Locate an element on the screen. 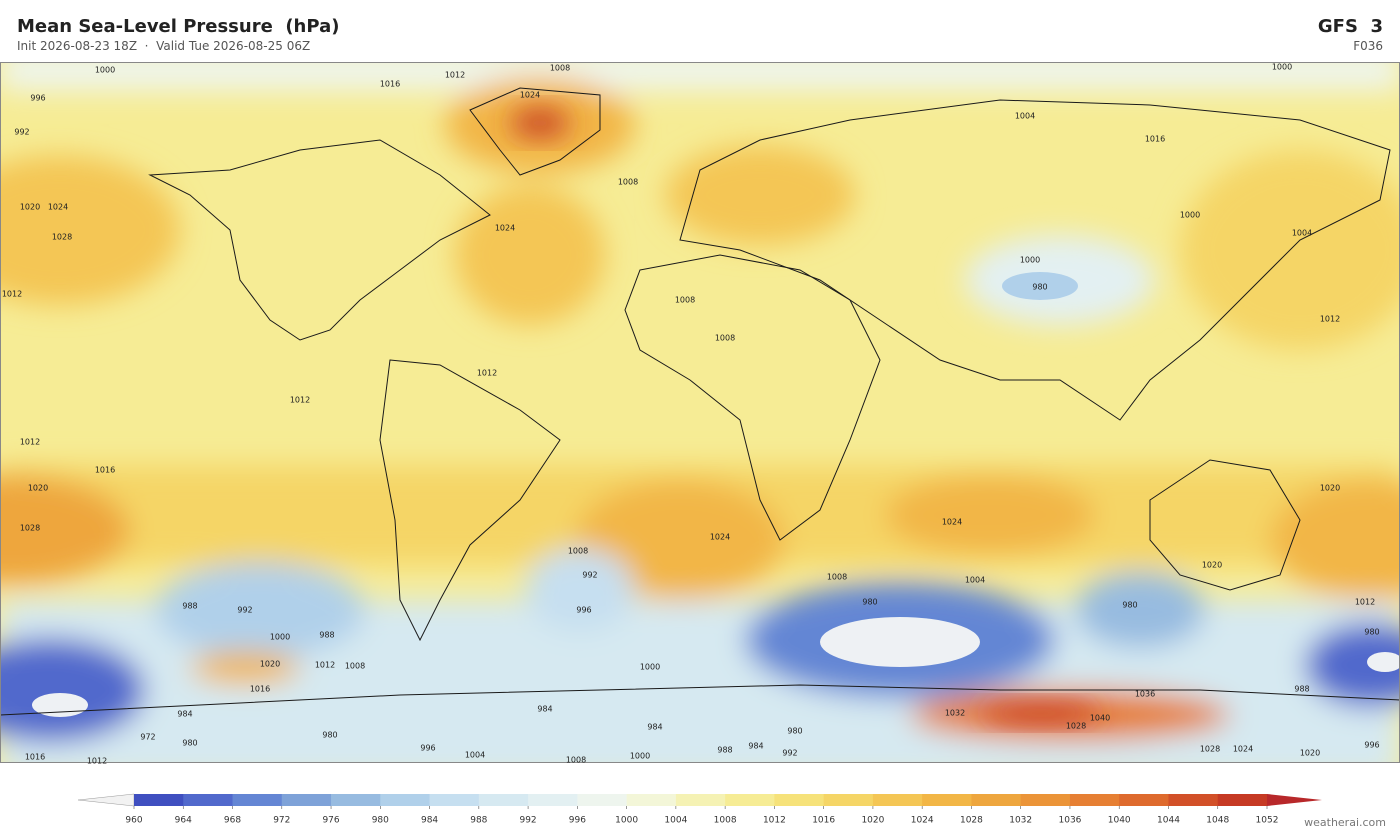  colorbar-under is located at coordinates (106, 800).